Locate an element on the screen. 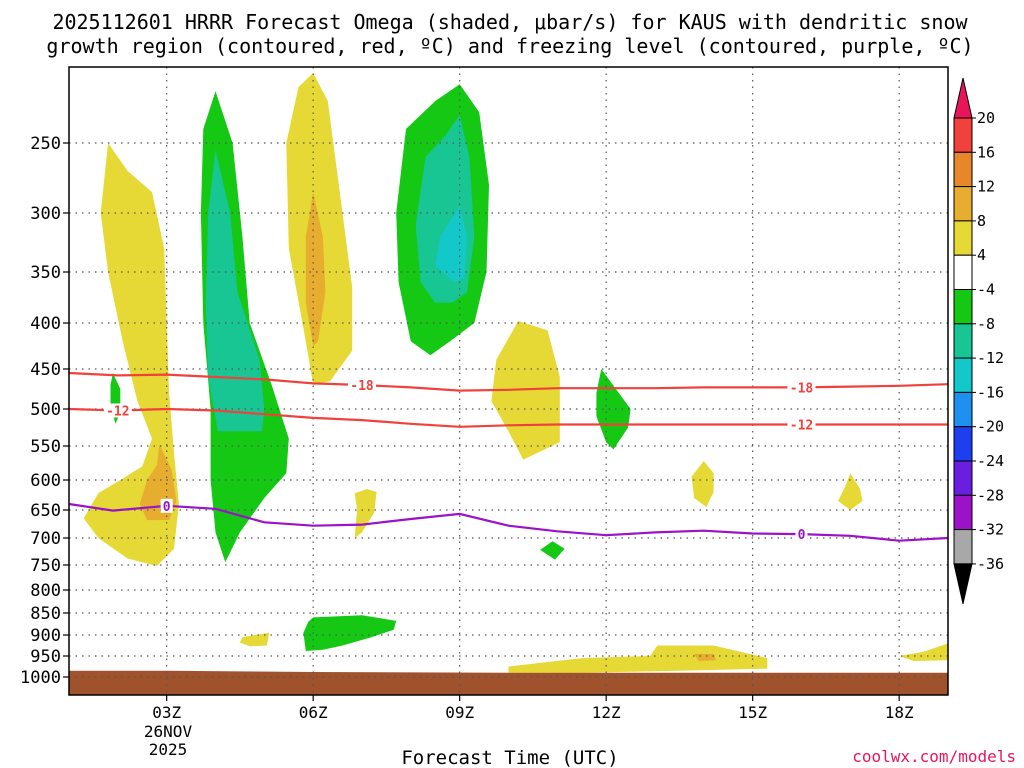  date-label-day: 26NOV is located at coordinates (168, 731).